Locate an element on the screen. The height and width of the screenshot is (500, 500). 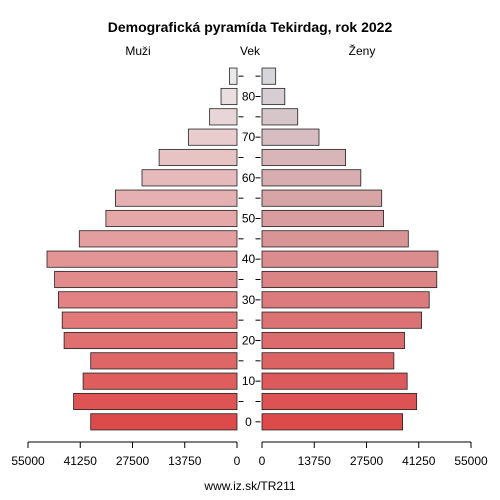
men-x-axis: 55000 41250 27500 13750 0 is located at coordinates (126, 454).